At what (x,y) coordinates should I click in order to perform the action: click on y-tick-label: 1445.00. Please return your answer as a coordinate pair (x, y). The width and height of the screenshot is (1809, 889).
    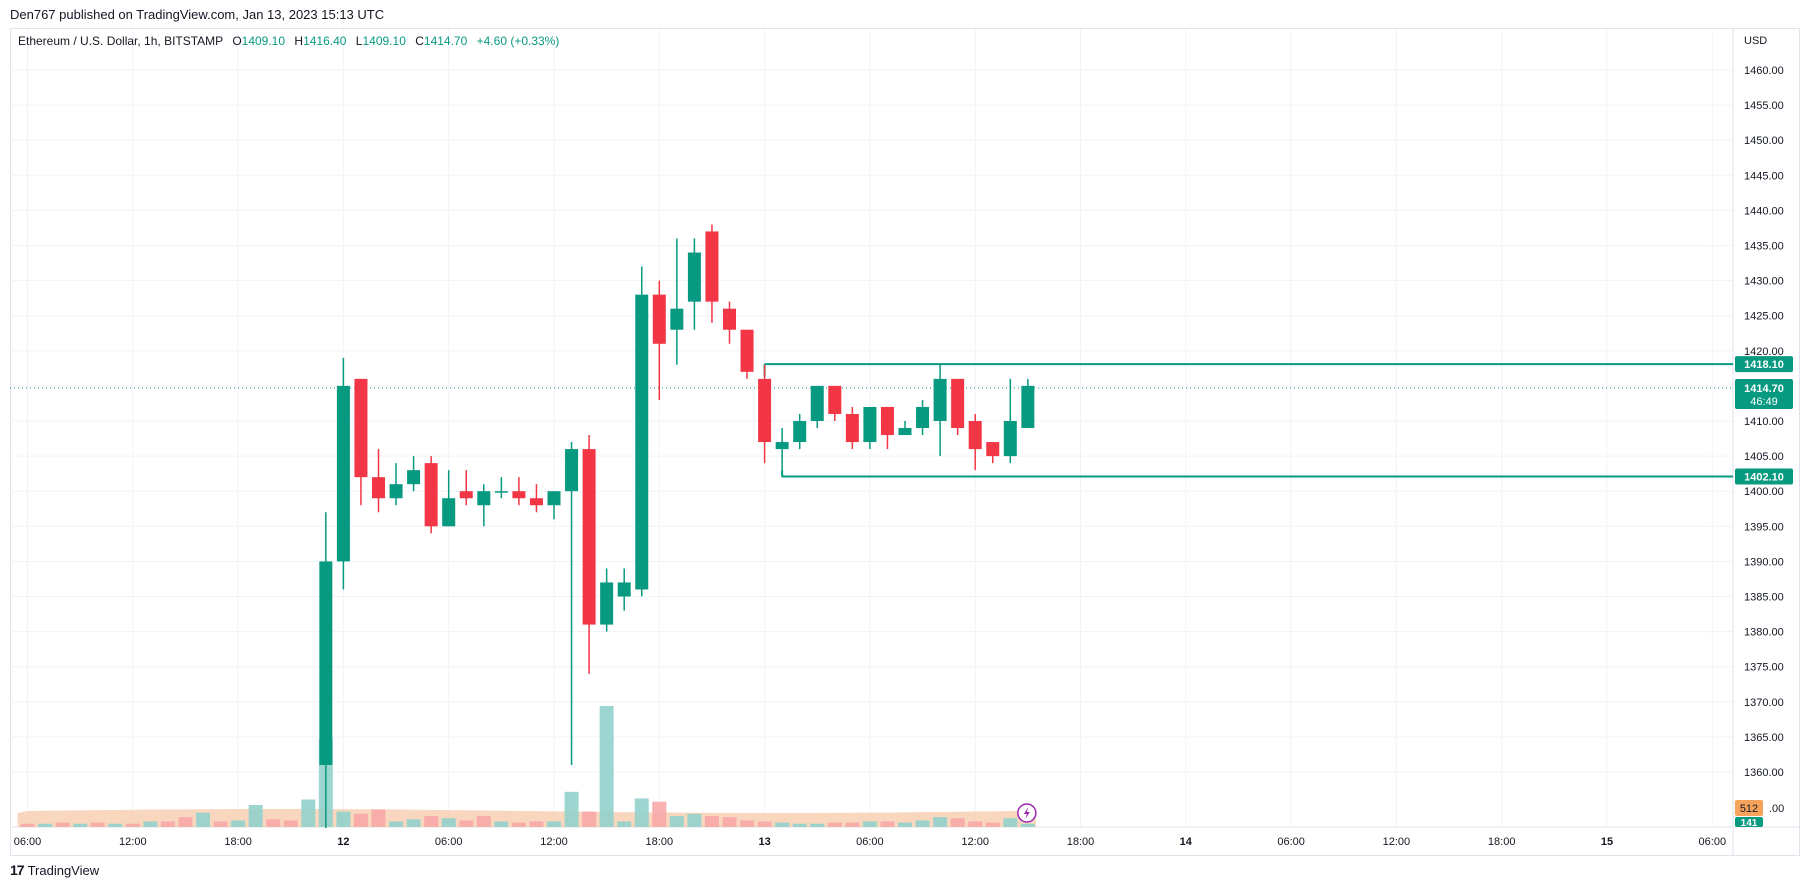
    Looking at the image, I should click on (1764, 176).